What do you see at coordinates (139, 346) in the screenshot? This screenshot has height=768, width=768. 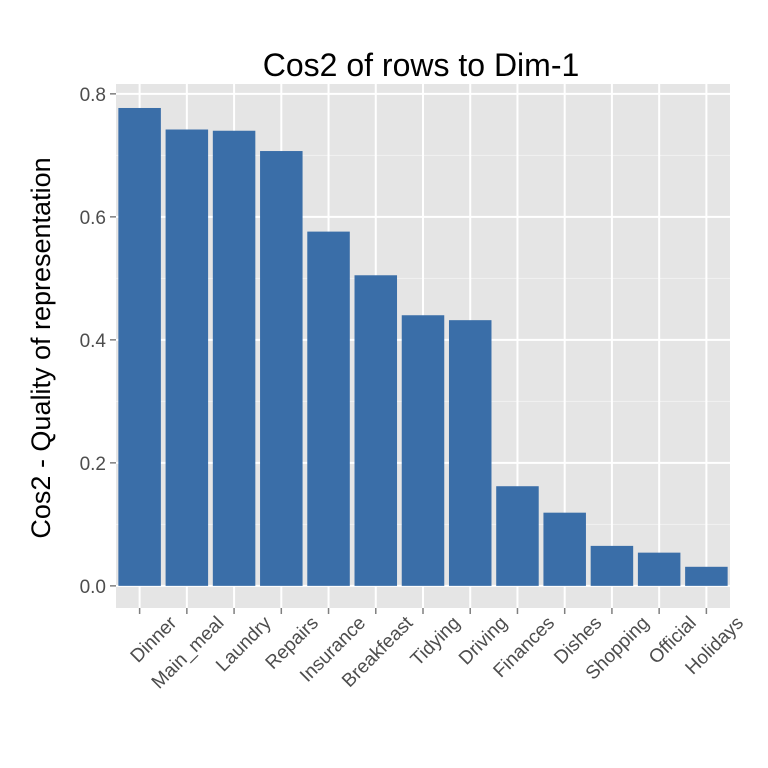 I see `bar-dinner` at bounding box center [139, 346].